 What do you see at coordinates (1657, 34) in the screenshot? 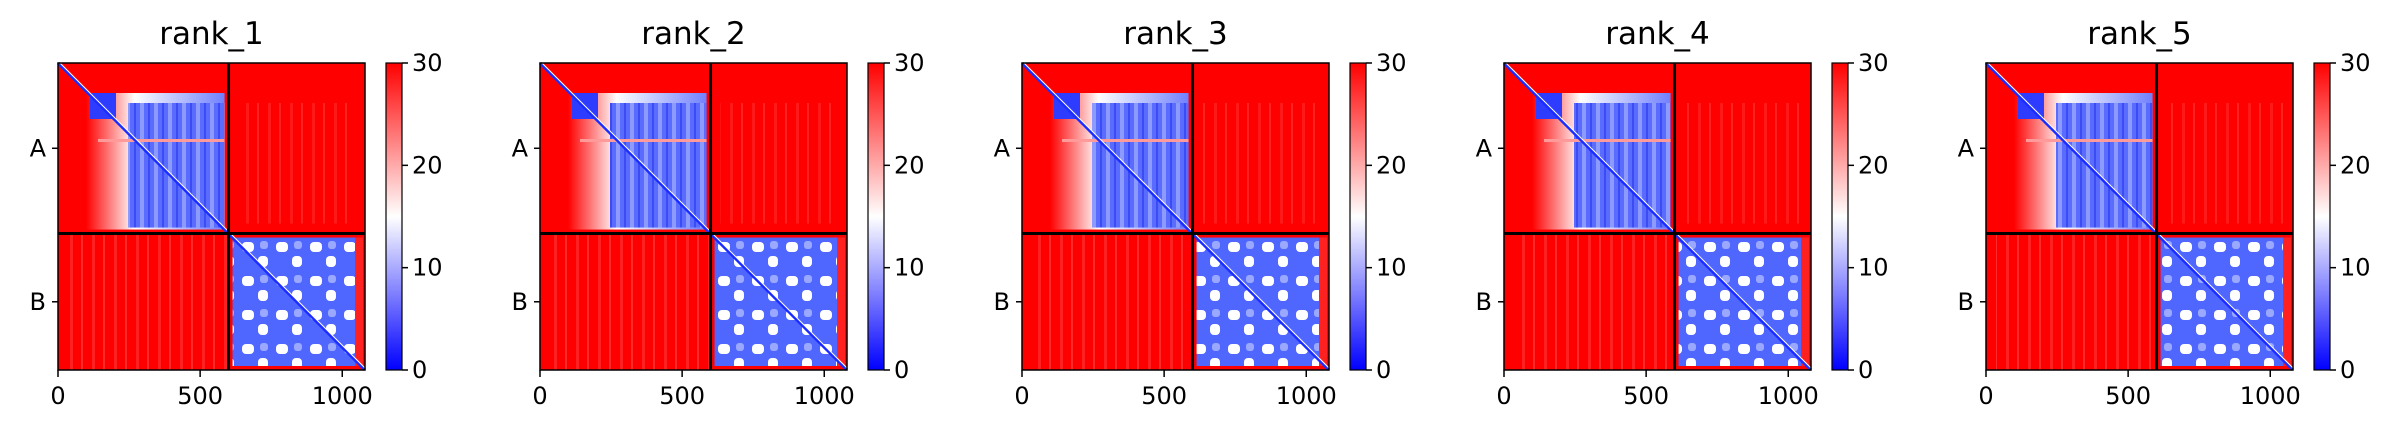
I see `panel-title: rank_4` at bounding box center [1657, 34].